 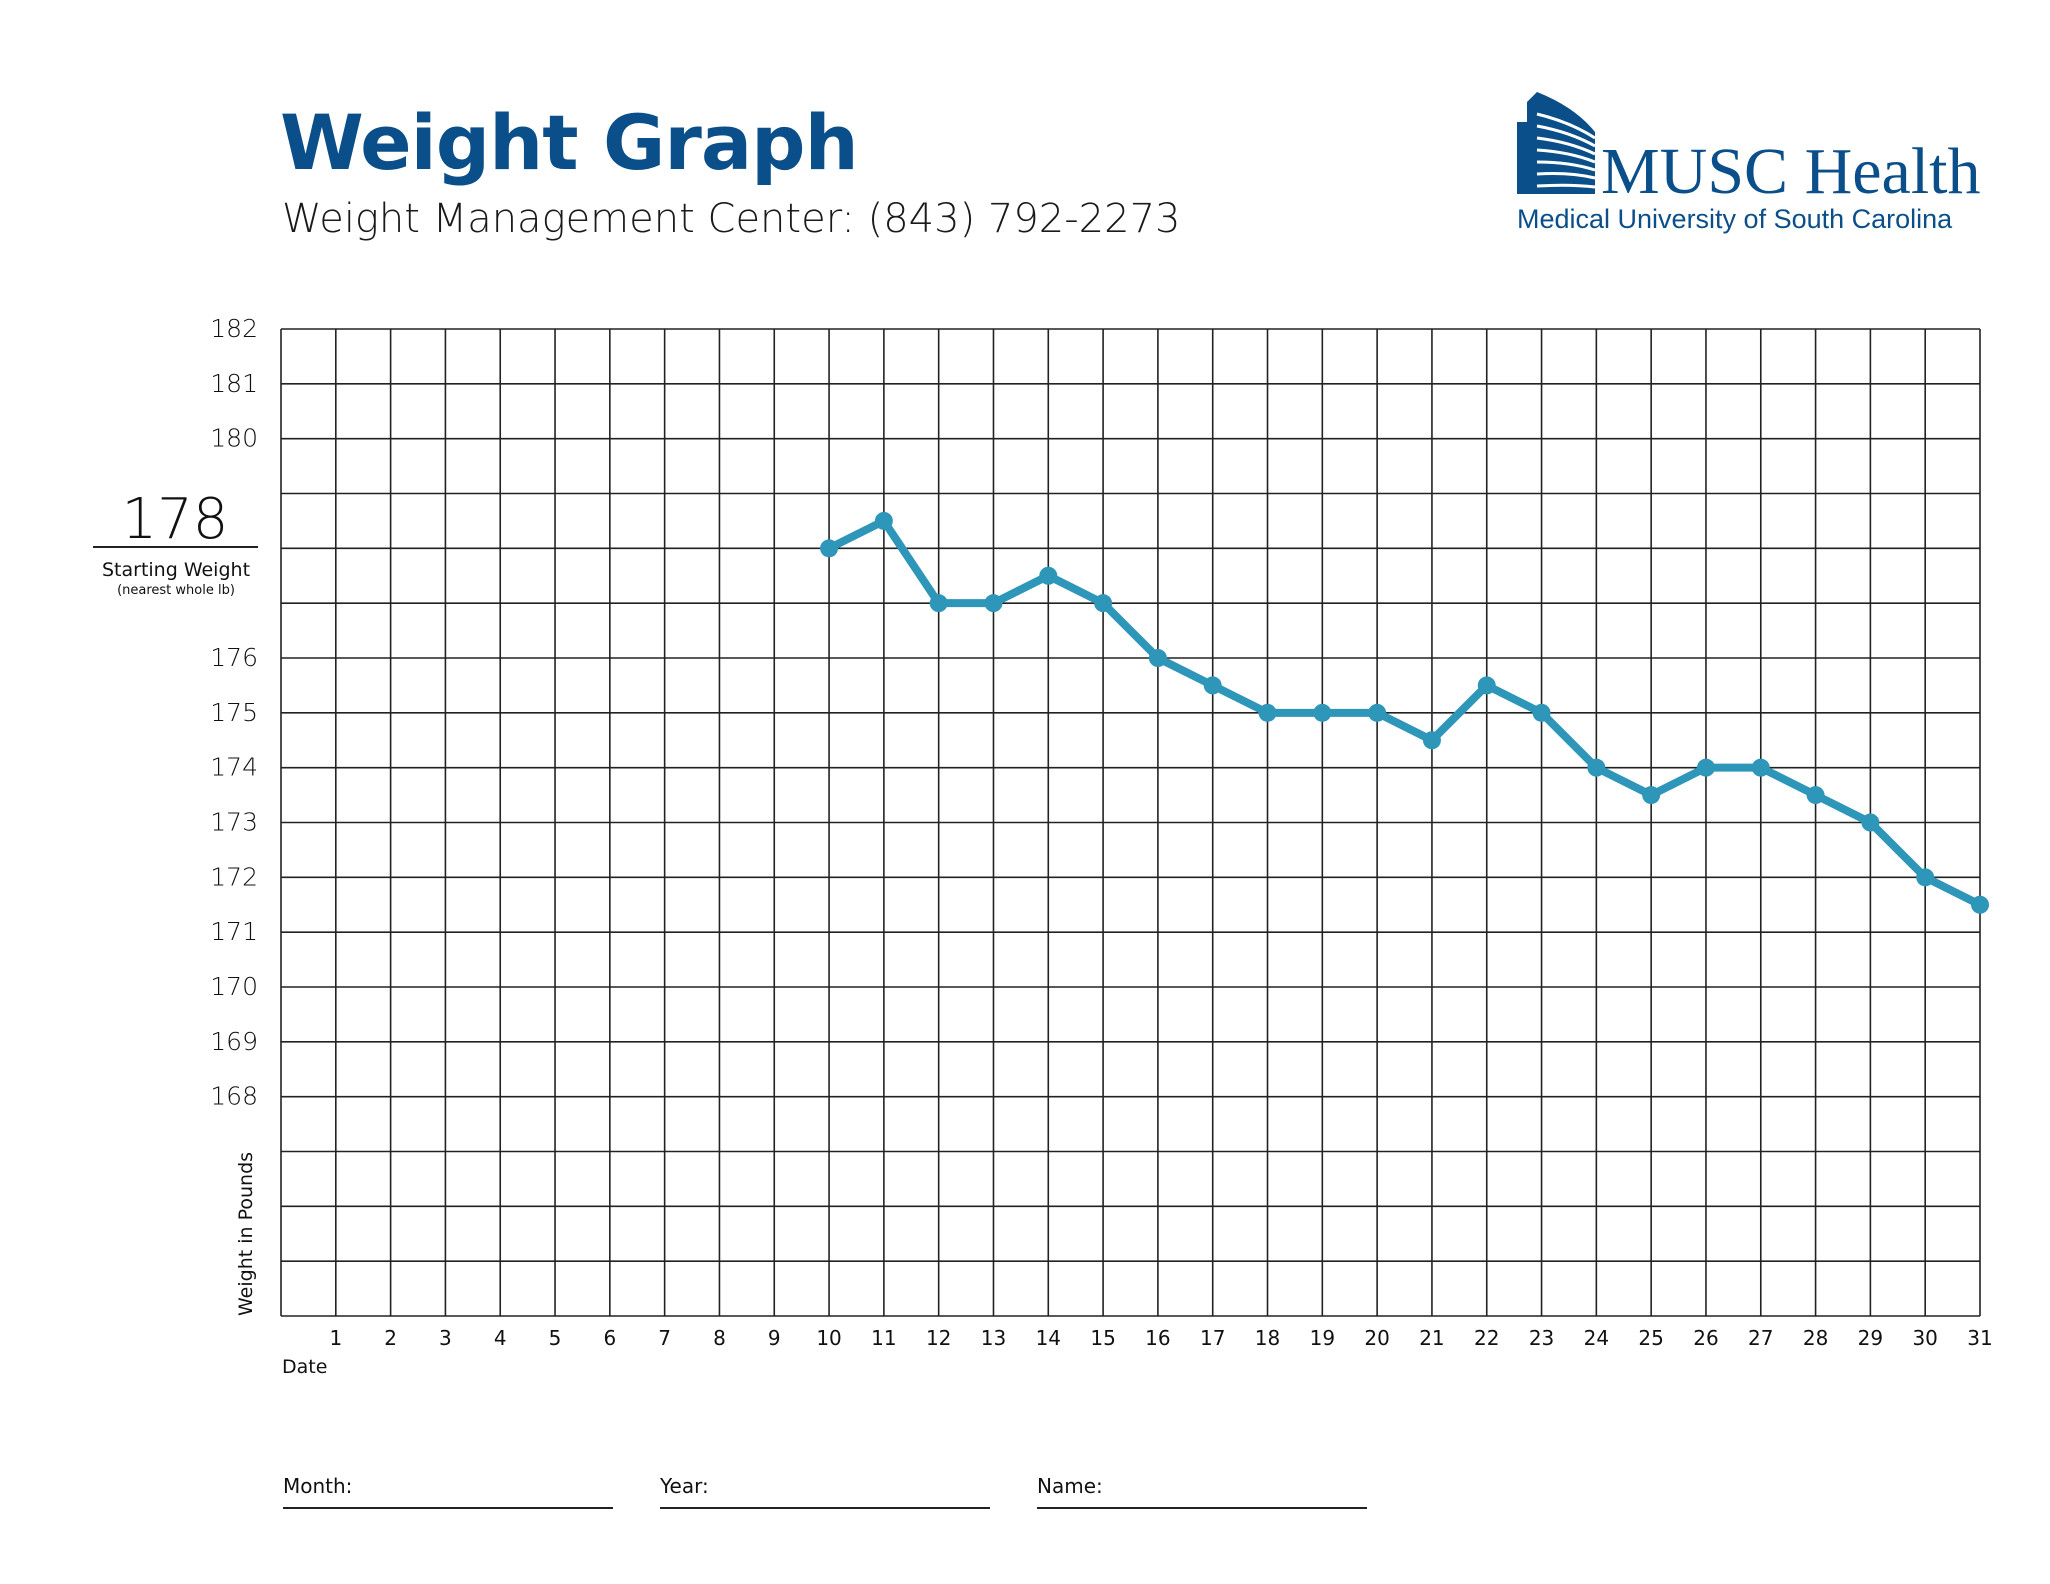 I want to click on month-field, so click(x=448, y=1508).